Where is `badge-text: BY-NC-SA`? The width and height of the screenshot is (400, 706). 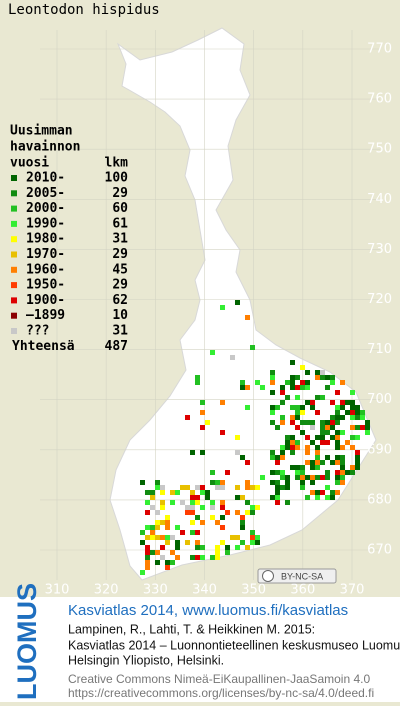
badge-text: BY-NC-SA is located at coordinates (302, 576).